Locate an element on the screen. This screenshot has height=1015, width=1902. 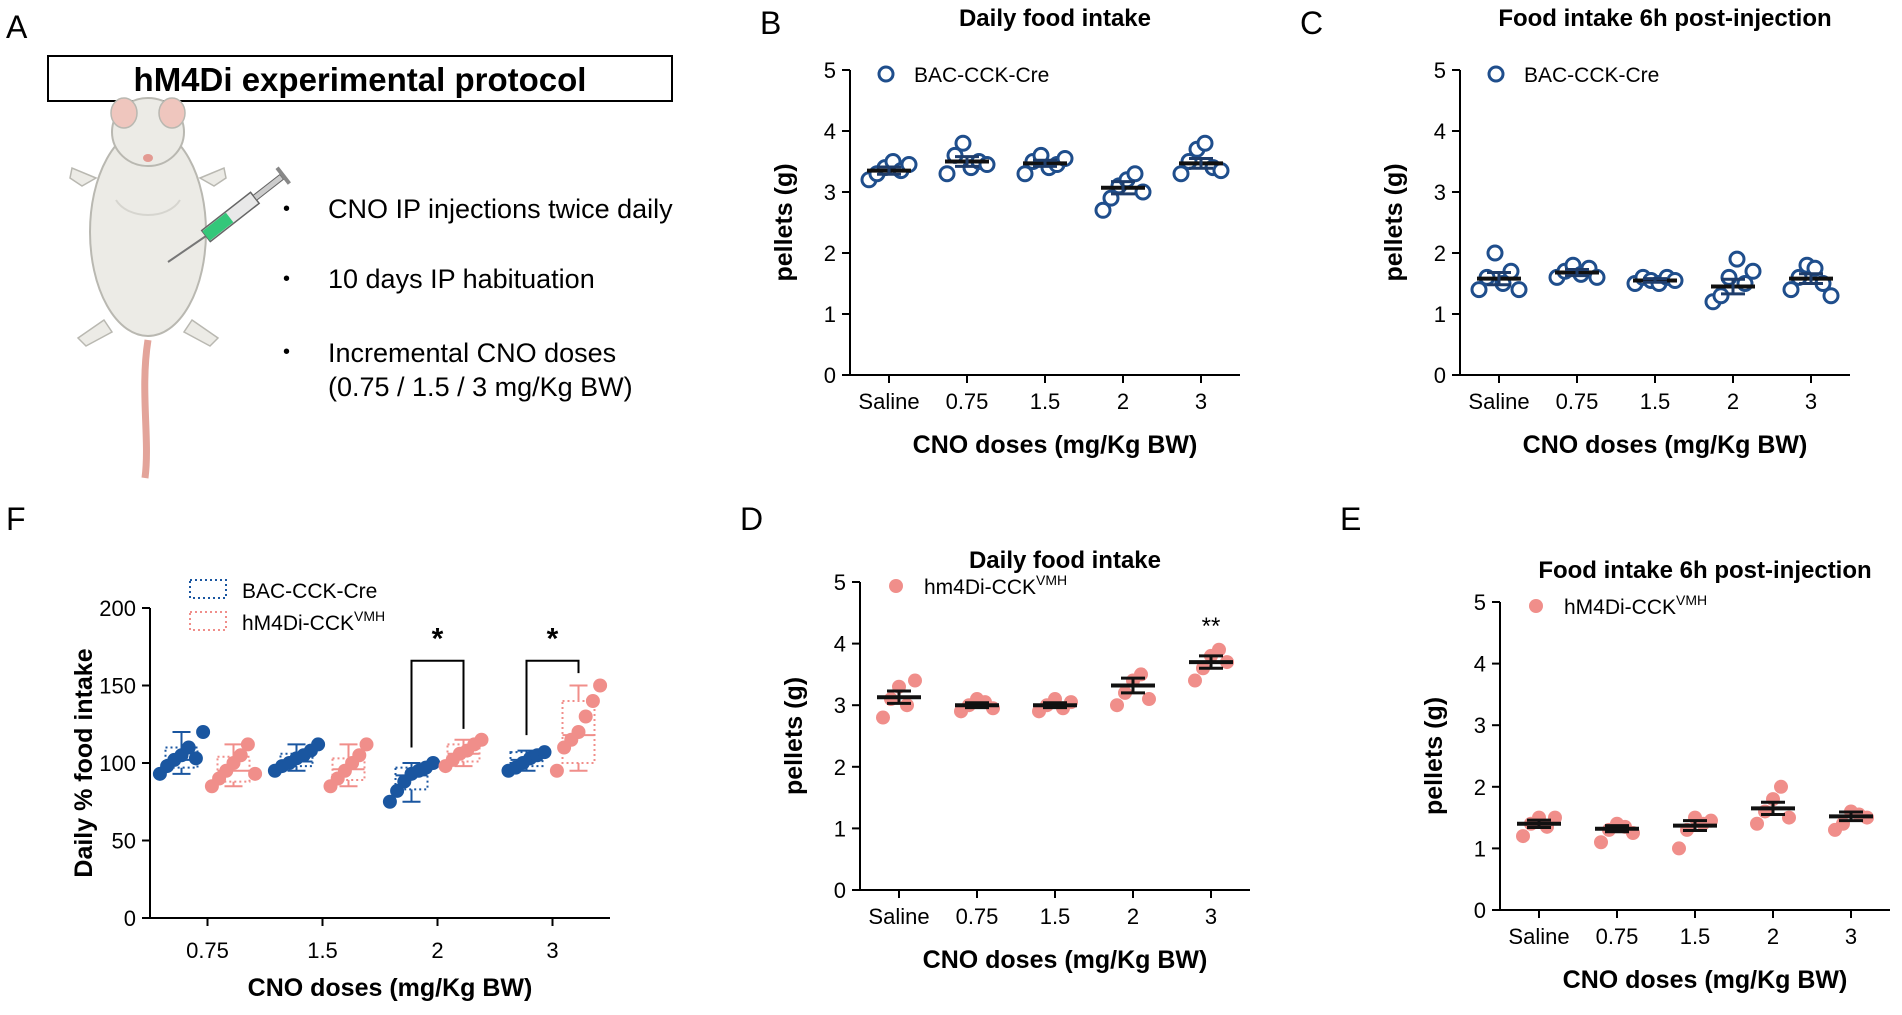
y-tick-label: 1 is located at coordinates (1440, 314).